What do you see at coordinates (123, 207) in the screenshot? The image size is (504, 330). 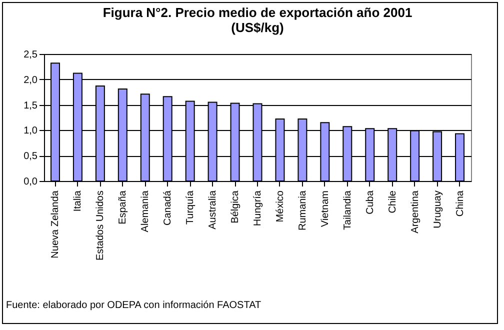 I see `x-tick-label: España` at bounding box center [123, 207].